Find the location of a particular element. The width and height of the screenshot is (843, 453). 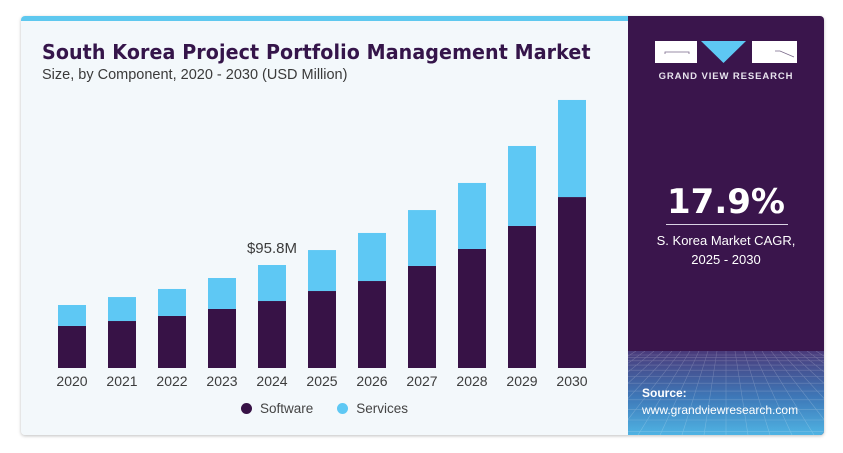

x-tick-label: 2029 is located at coordinates (521, 381).